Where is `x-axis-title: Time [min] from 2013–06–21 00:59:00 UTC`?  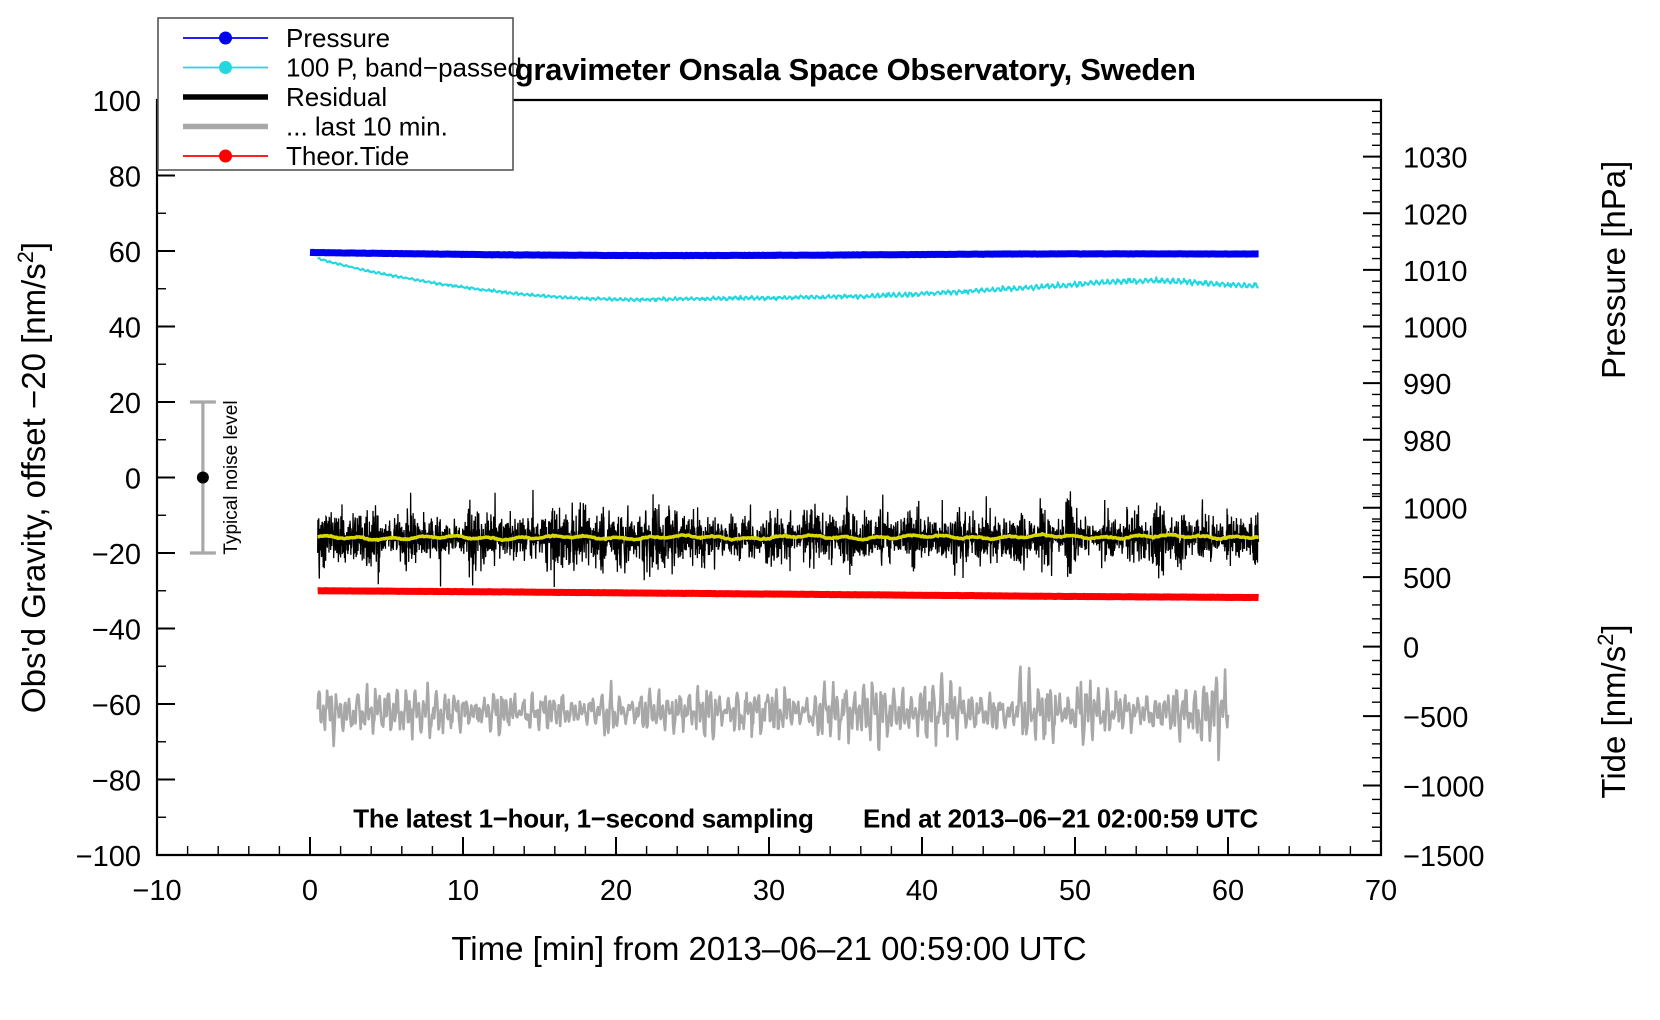 x-axis-title: Time [min] from 2013–06–21 00:59:00 UTC is located at coordinates (768, 948).